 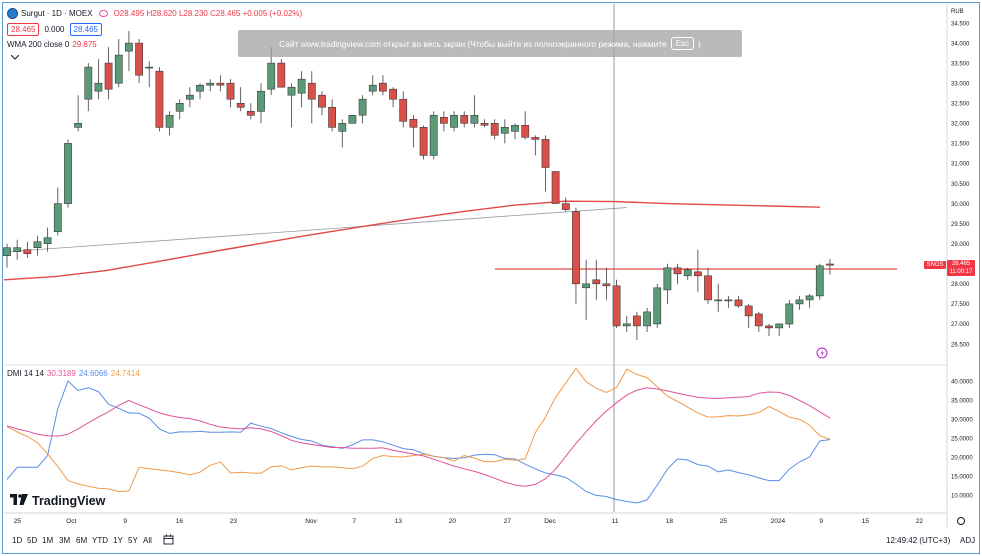 I want to click on range-1y: 1Y, so click(x=118, y=540).